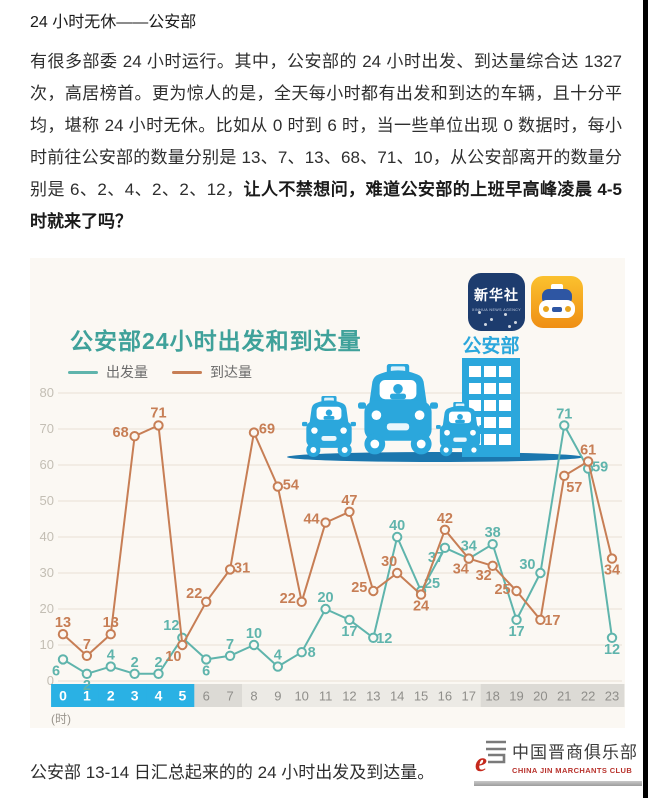  What do you see at coordinates (47, 464) in the screenshot?
I see `y-tick-label: 60` at bounding box center [47, 464].